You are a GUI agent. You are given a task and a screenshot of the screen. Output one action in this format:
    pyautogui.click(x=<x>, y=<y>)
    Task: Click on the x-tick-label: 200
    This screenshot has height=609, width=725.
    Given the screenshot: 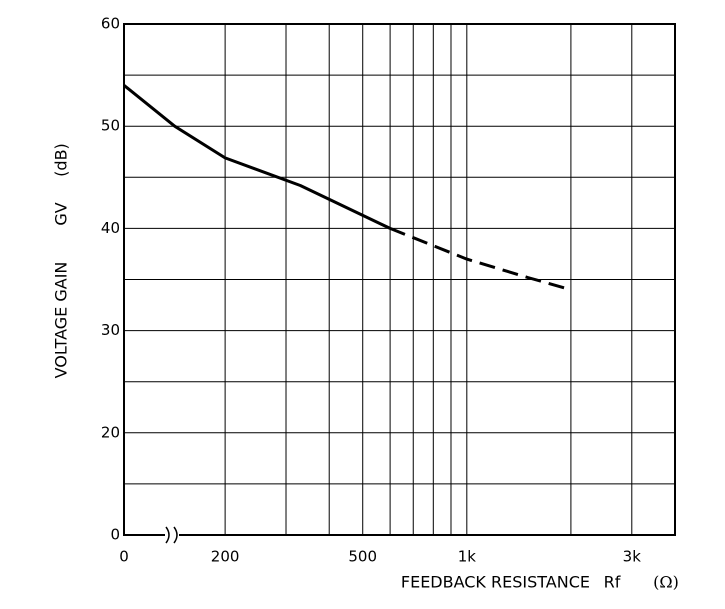 What is the action you would take?
    pyautogui.click(x=225, y=557)
    